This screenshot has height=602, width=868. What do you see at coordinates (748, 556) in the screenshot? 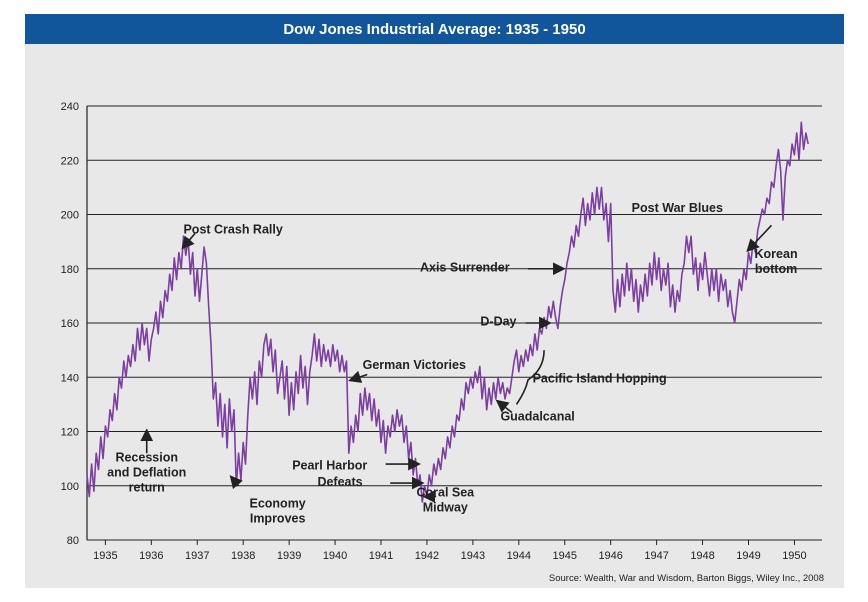
I see `x-tick-label: 1949` at bounding box center [748, 556].